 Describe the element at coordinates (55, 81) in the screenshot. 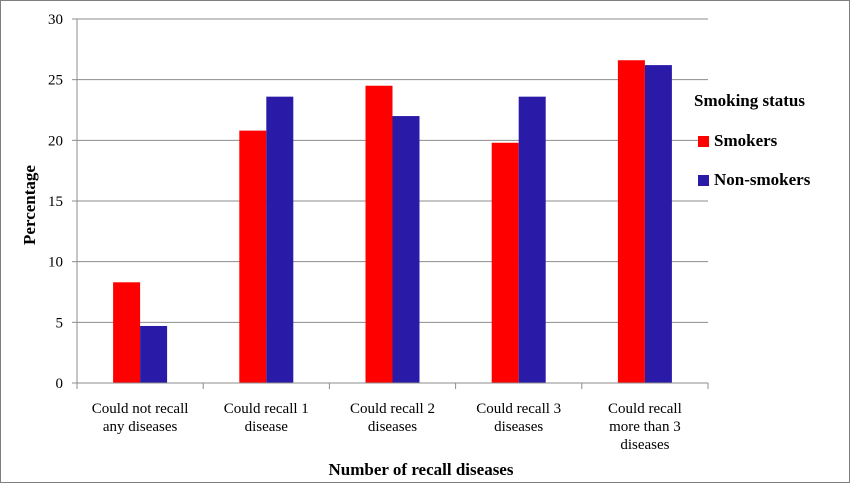

I see `y-tick-label: 25` at that location.